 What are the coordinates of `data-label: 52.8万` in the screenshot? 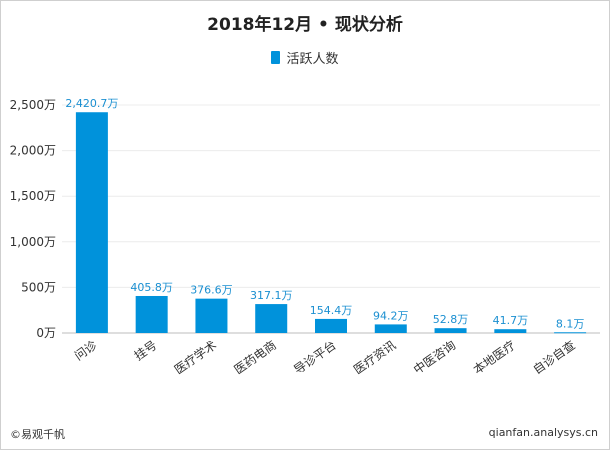 It's located at (451, 319).